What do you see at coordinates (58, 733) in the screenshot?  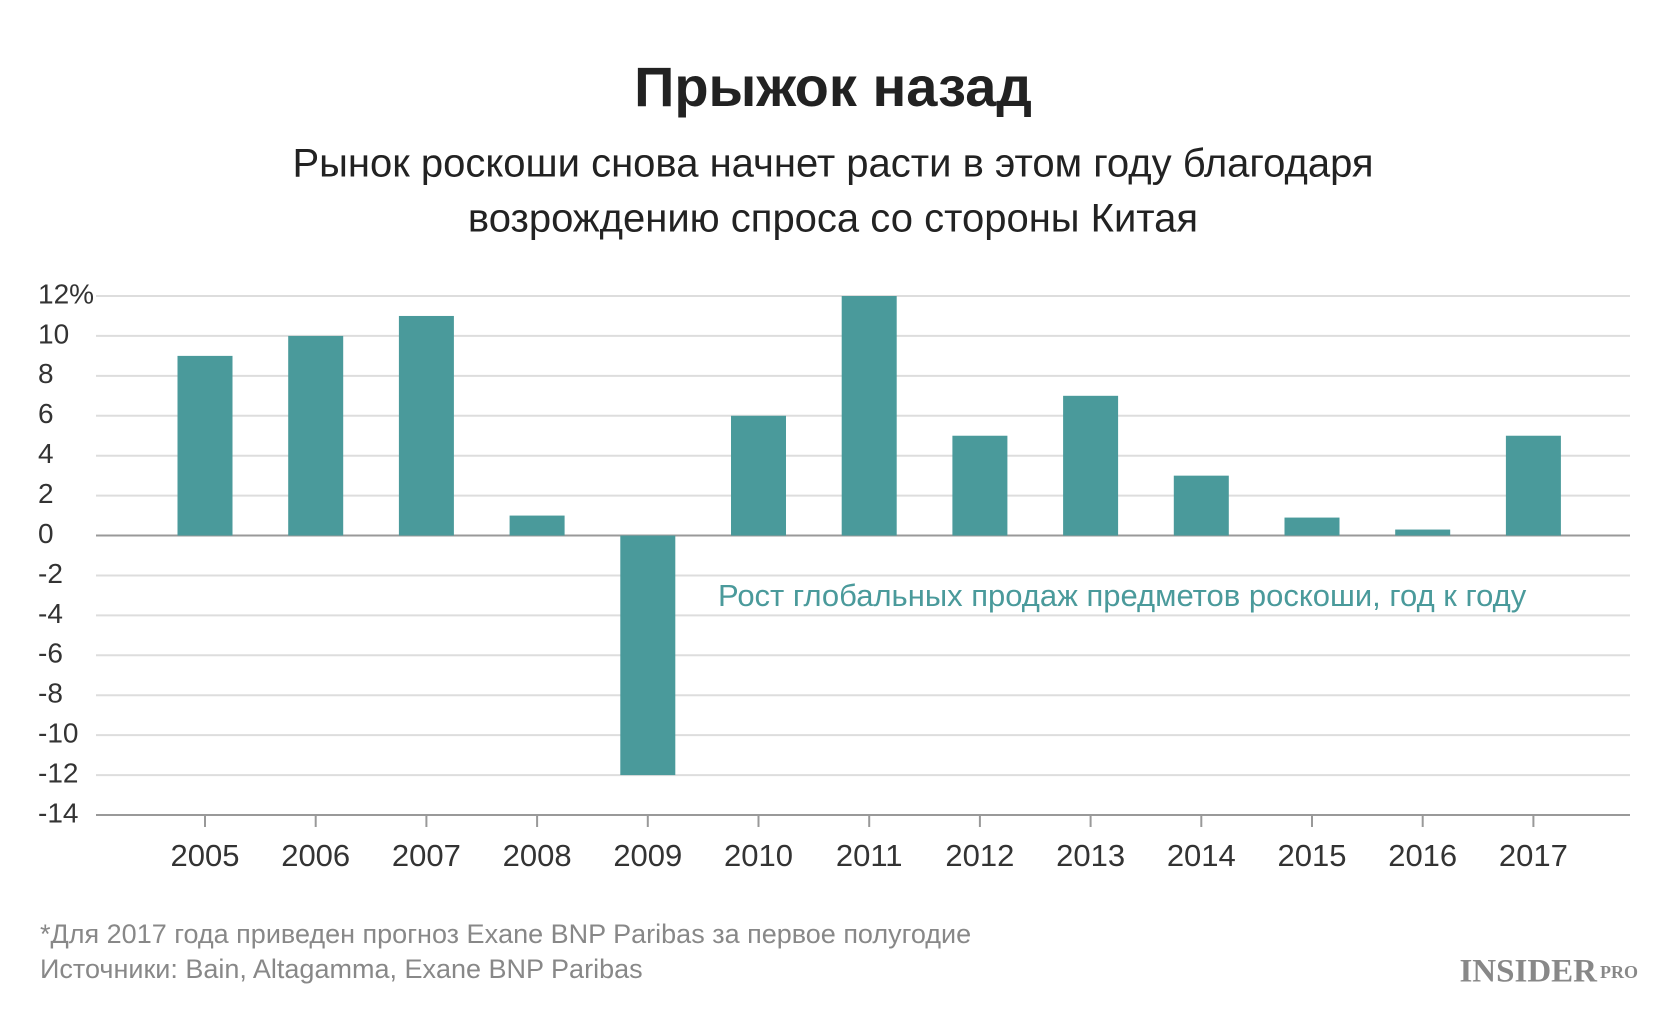 I see `y-tick-label: -10` at bounding box center [58, 733].